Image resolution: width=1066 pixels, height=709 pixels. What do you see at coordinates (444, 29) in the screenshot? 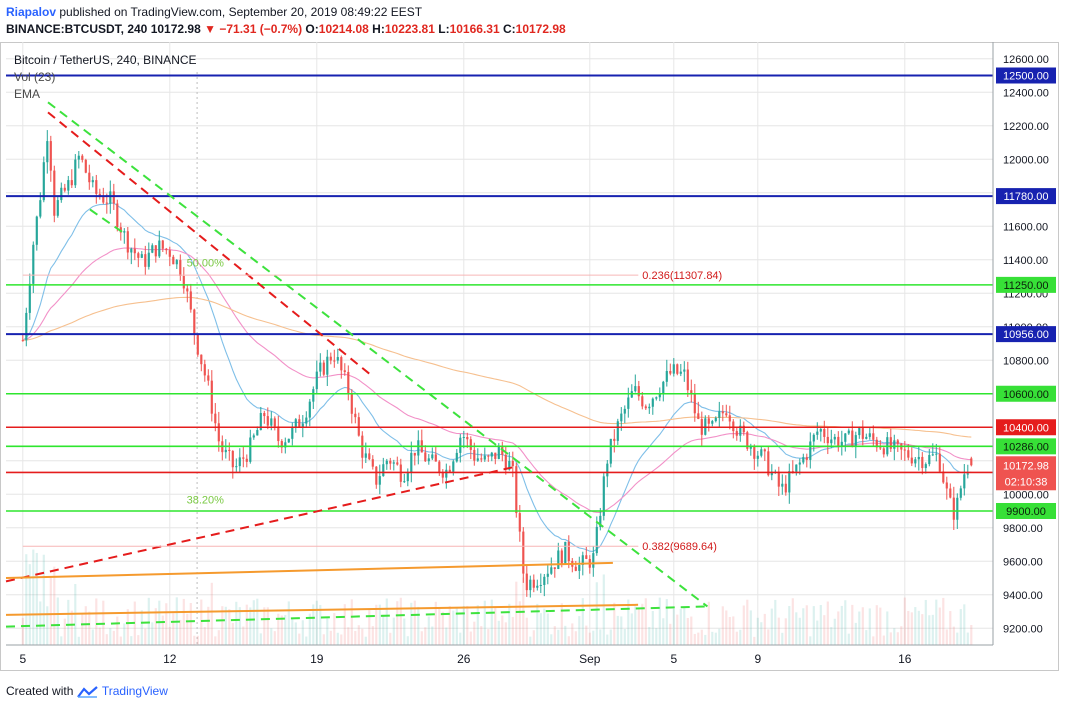
I see `low-label: L:` at bounding box center [444, 29].